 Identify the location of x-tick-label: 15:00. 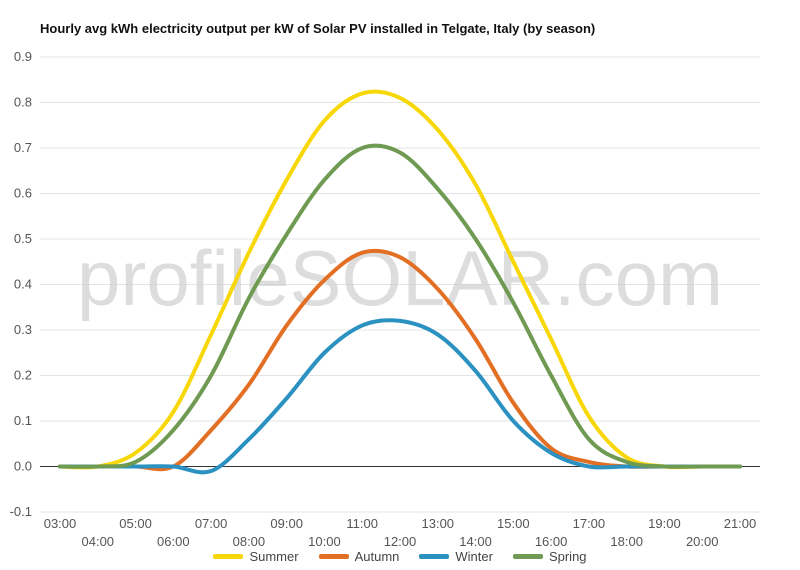
(513, 523).